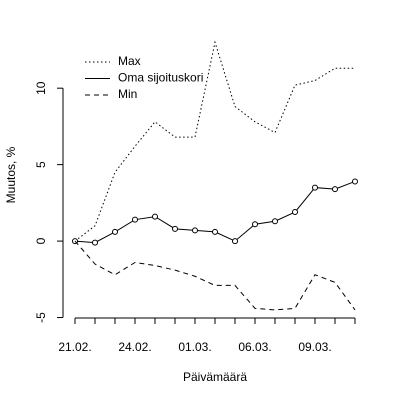 Image resolution: width=400 pixels, height=400 pixels. Describe the element at coordinates (194, 347) in the screenshot. I see `x-tick-label: 01.03.` at that location.